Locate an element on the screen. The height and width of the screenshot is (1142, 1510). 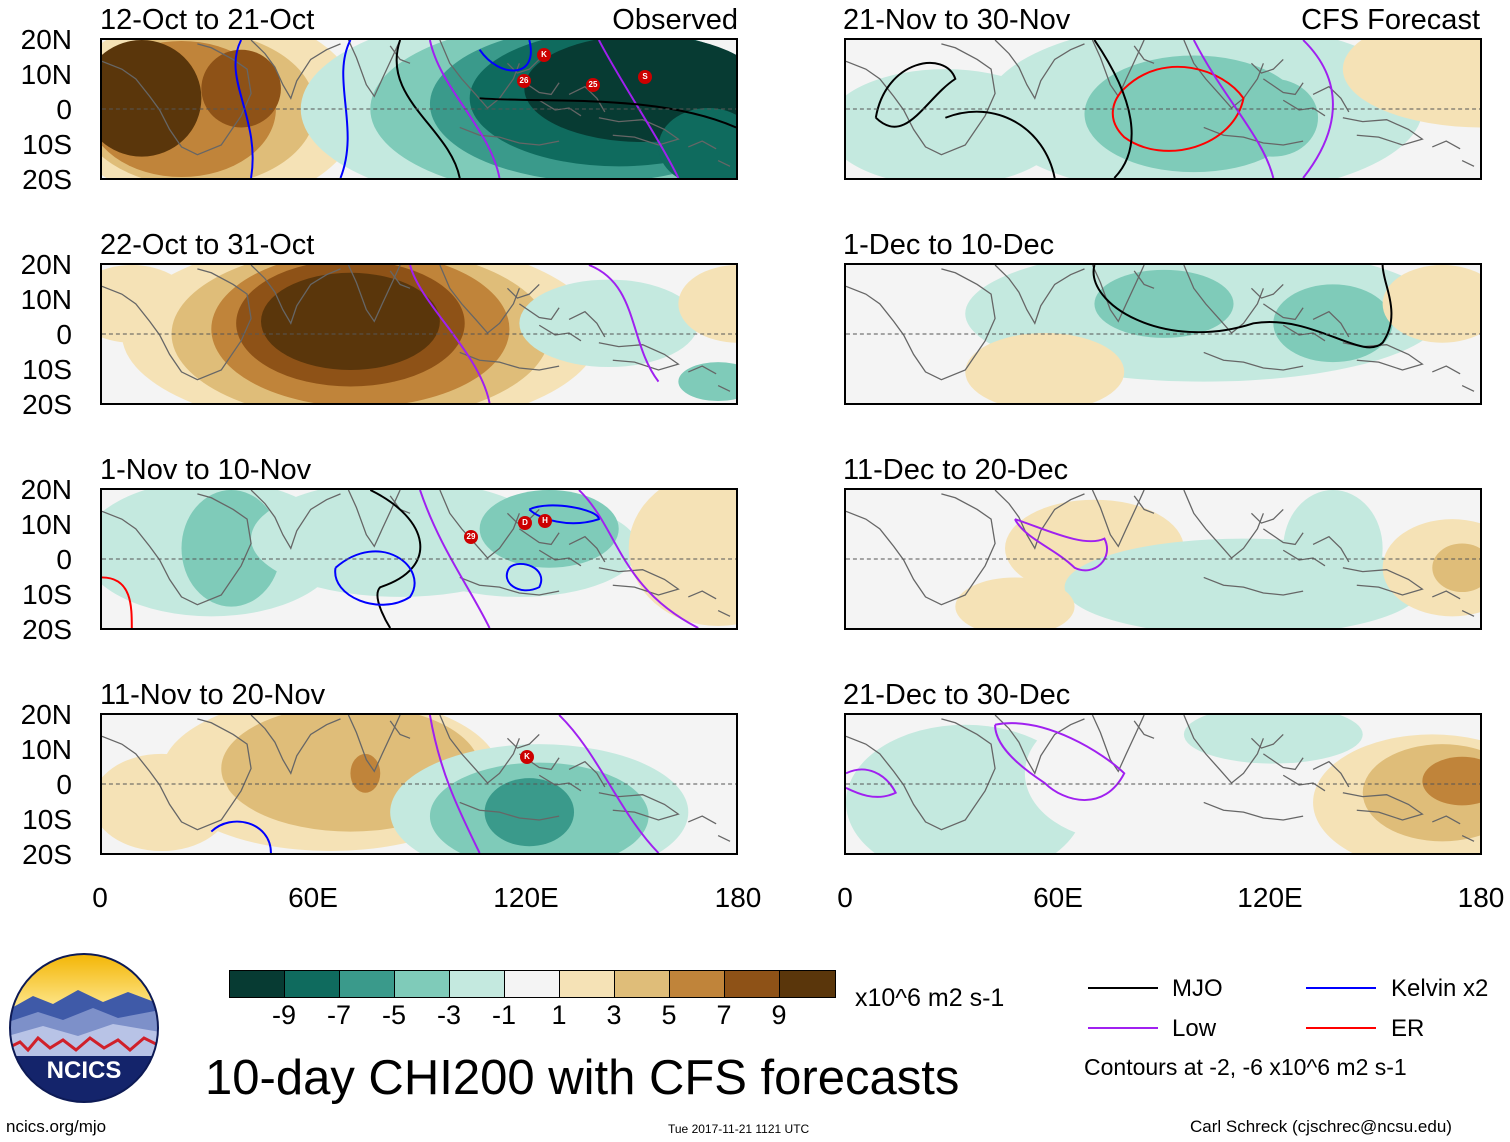
observed-map-1: K 26 25 S is located at coordinates (419, 109).